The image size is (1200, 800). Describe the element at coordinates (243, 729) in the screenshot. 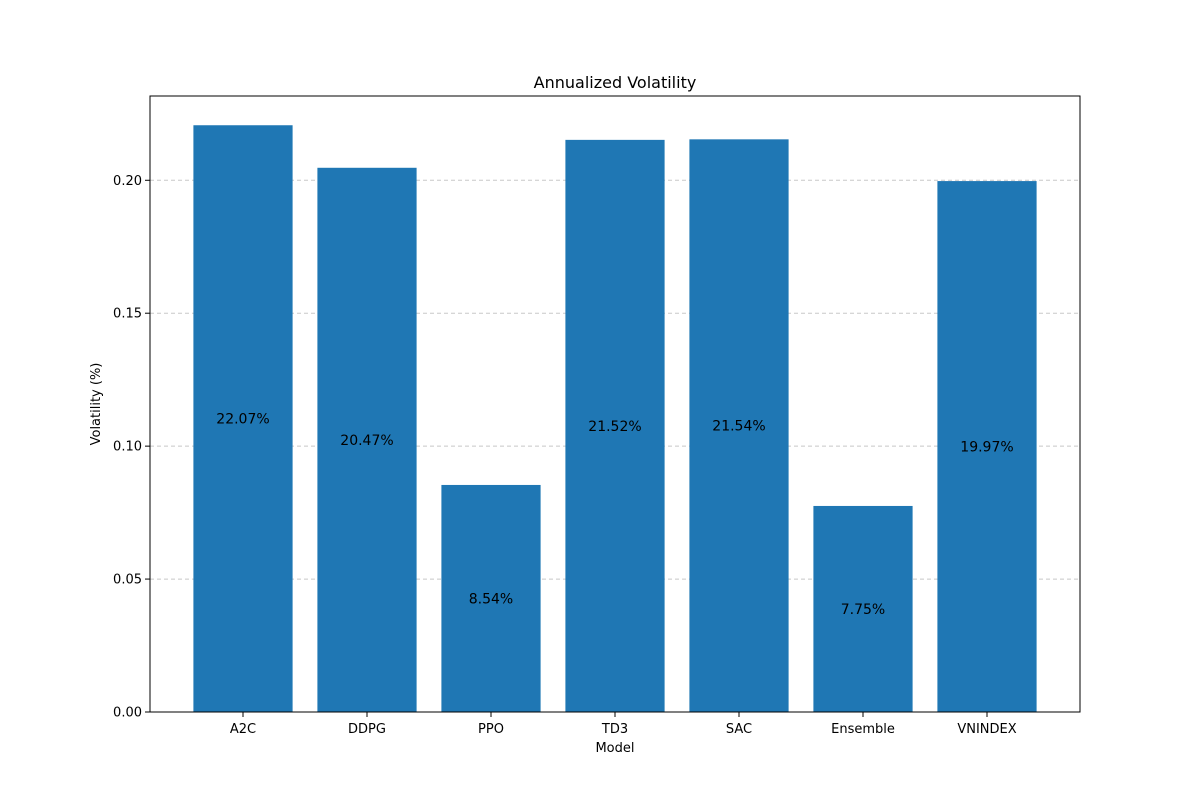

I see `x-tick-label: A2C` at that location.